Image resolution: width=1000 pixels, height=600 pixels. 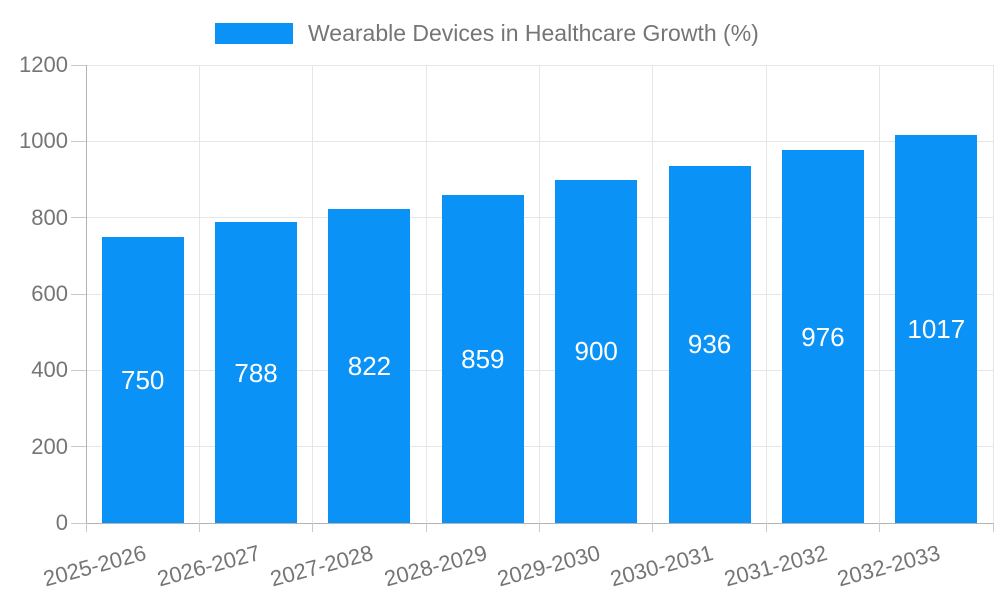 I want to click on x-tick-label: 2027-2028, so click(x=321, y=566).